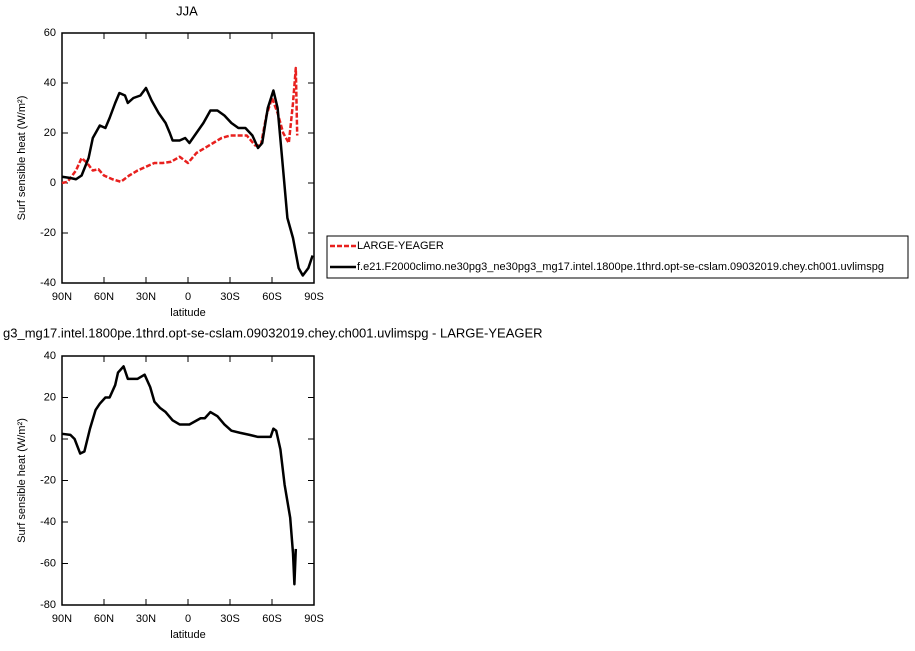  I want to click on y-tick-label: -80, so click(48, 605).